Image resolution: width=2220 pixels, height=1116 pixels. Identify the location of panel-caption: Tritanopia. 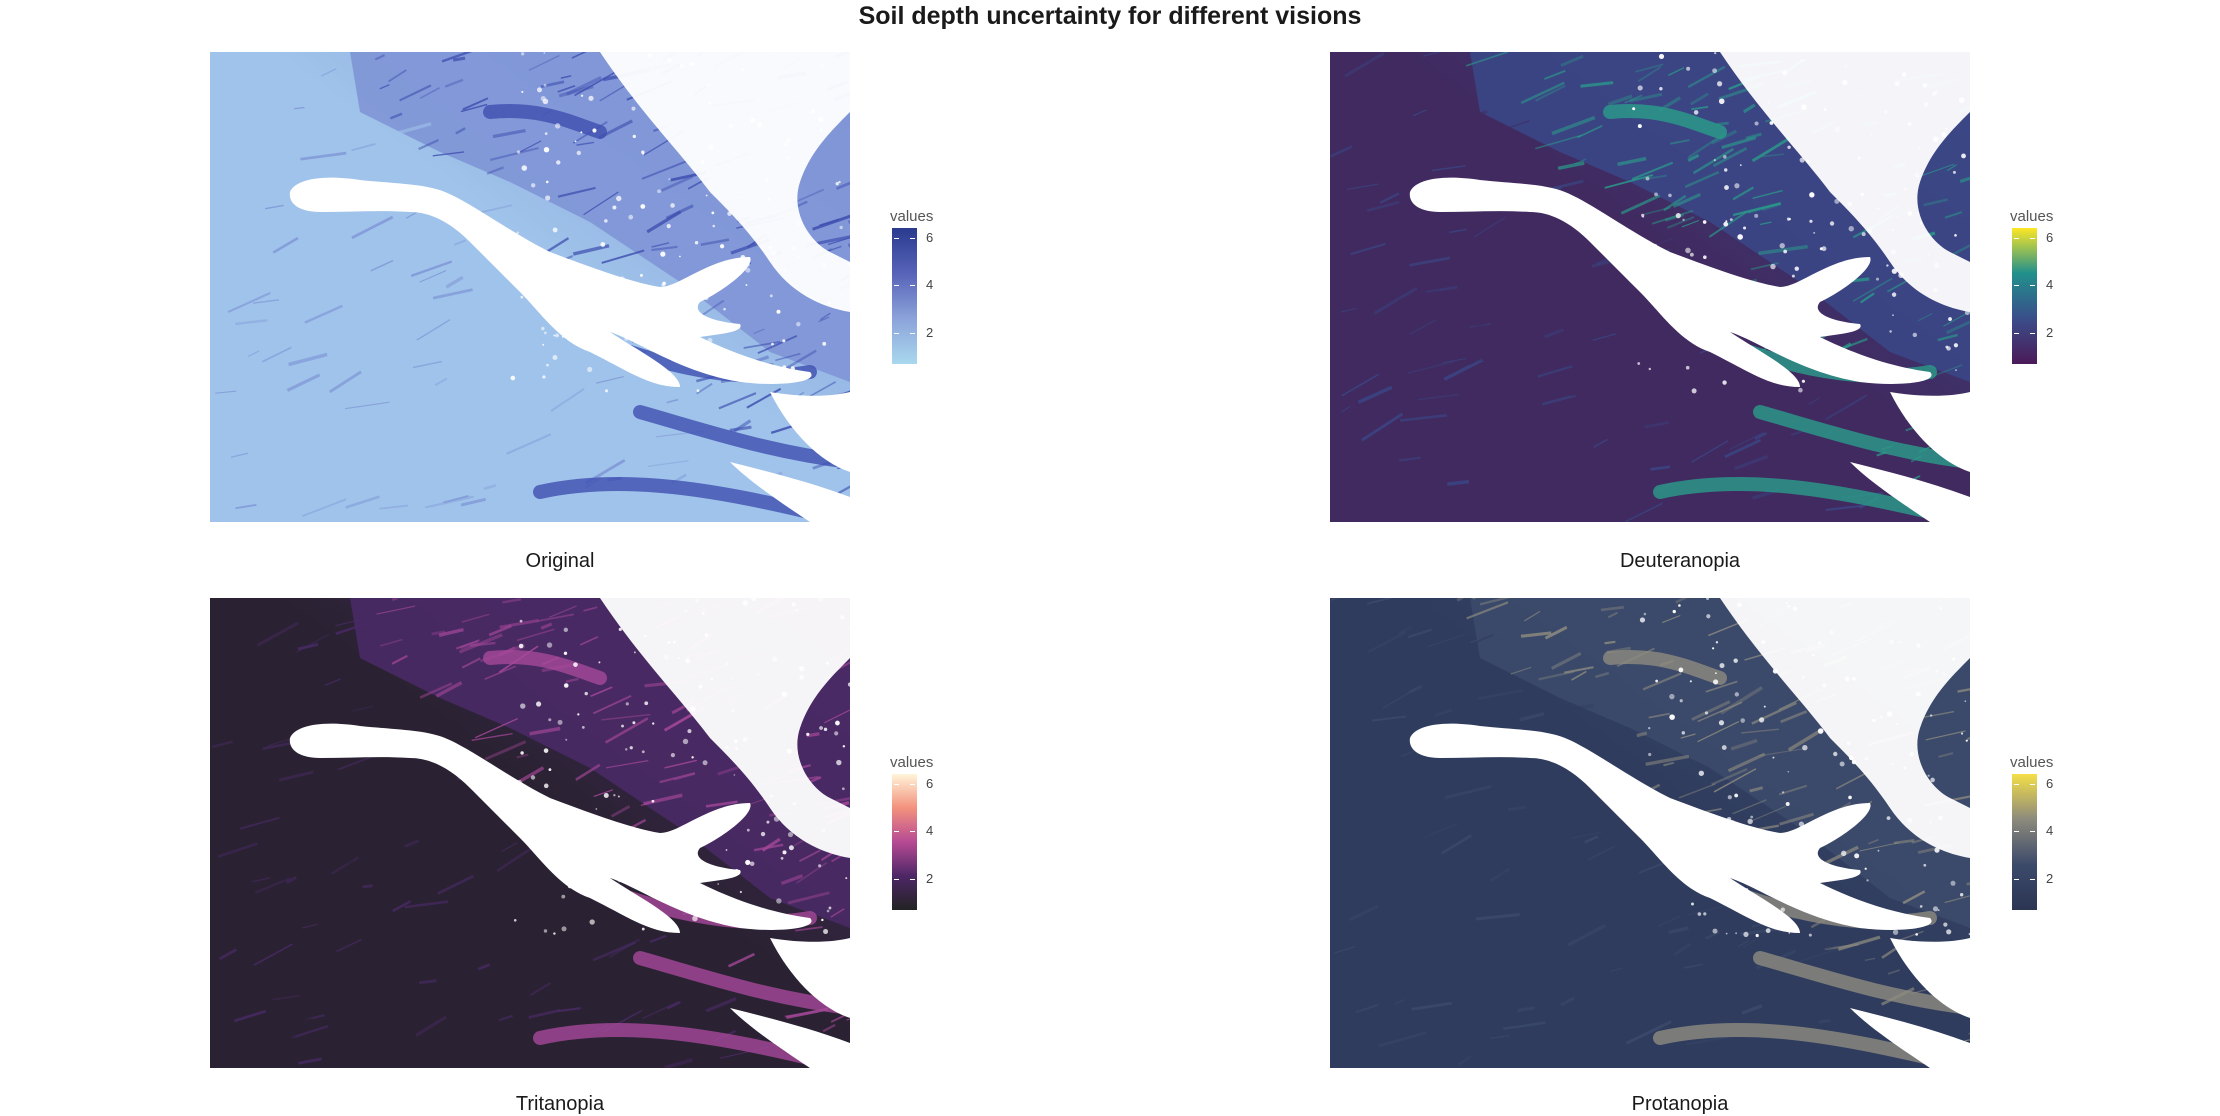
(560, 1104).